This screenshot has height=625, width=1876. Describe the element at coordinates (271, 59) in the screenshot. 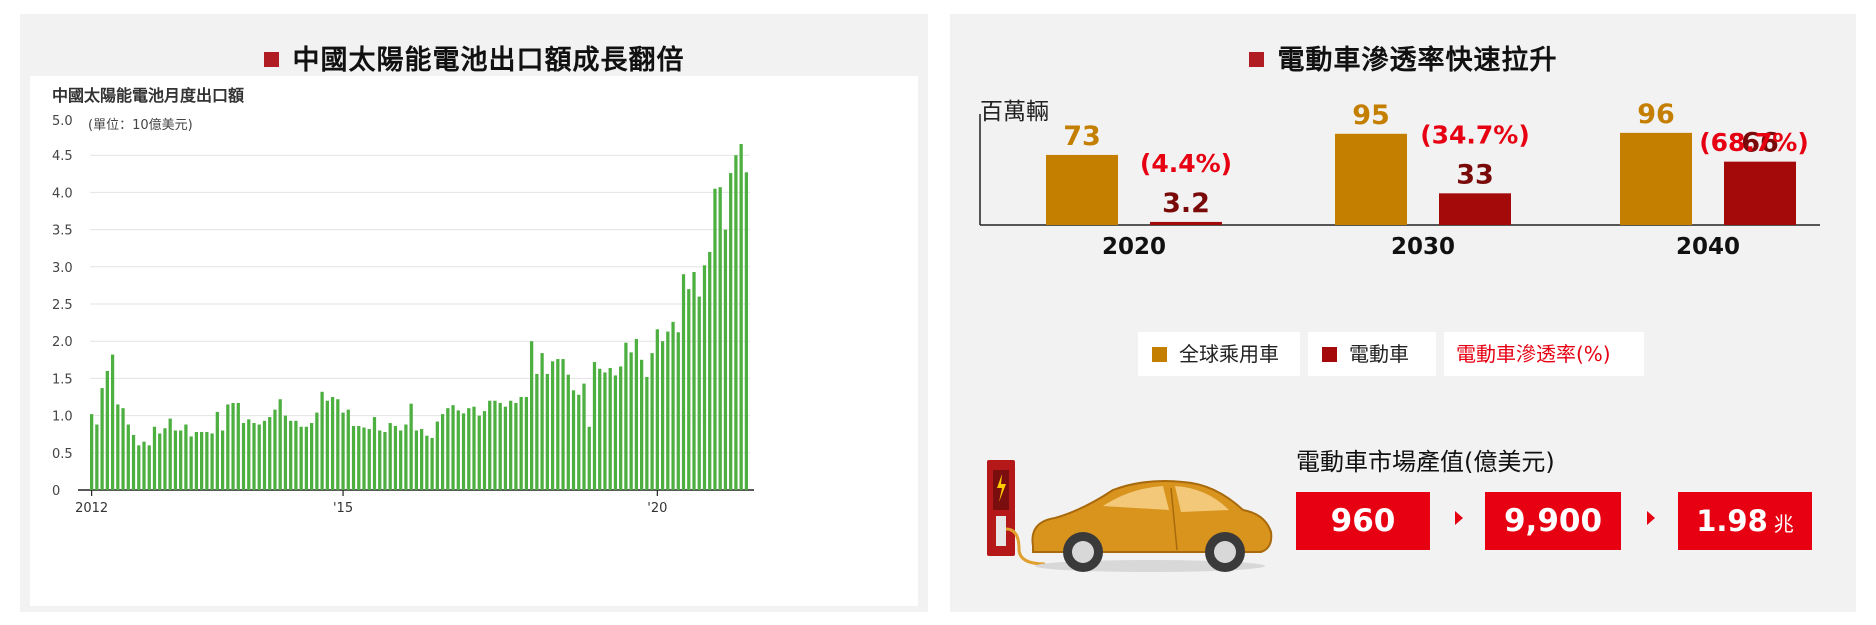

I see `title-square-icon` at that location.